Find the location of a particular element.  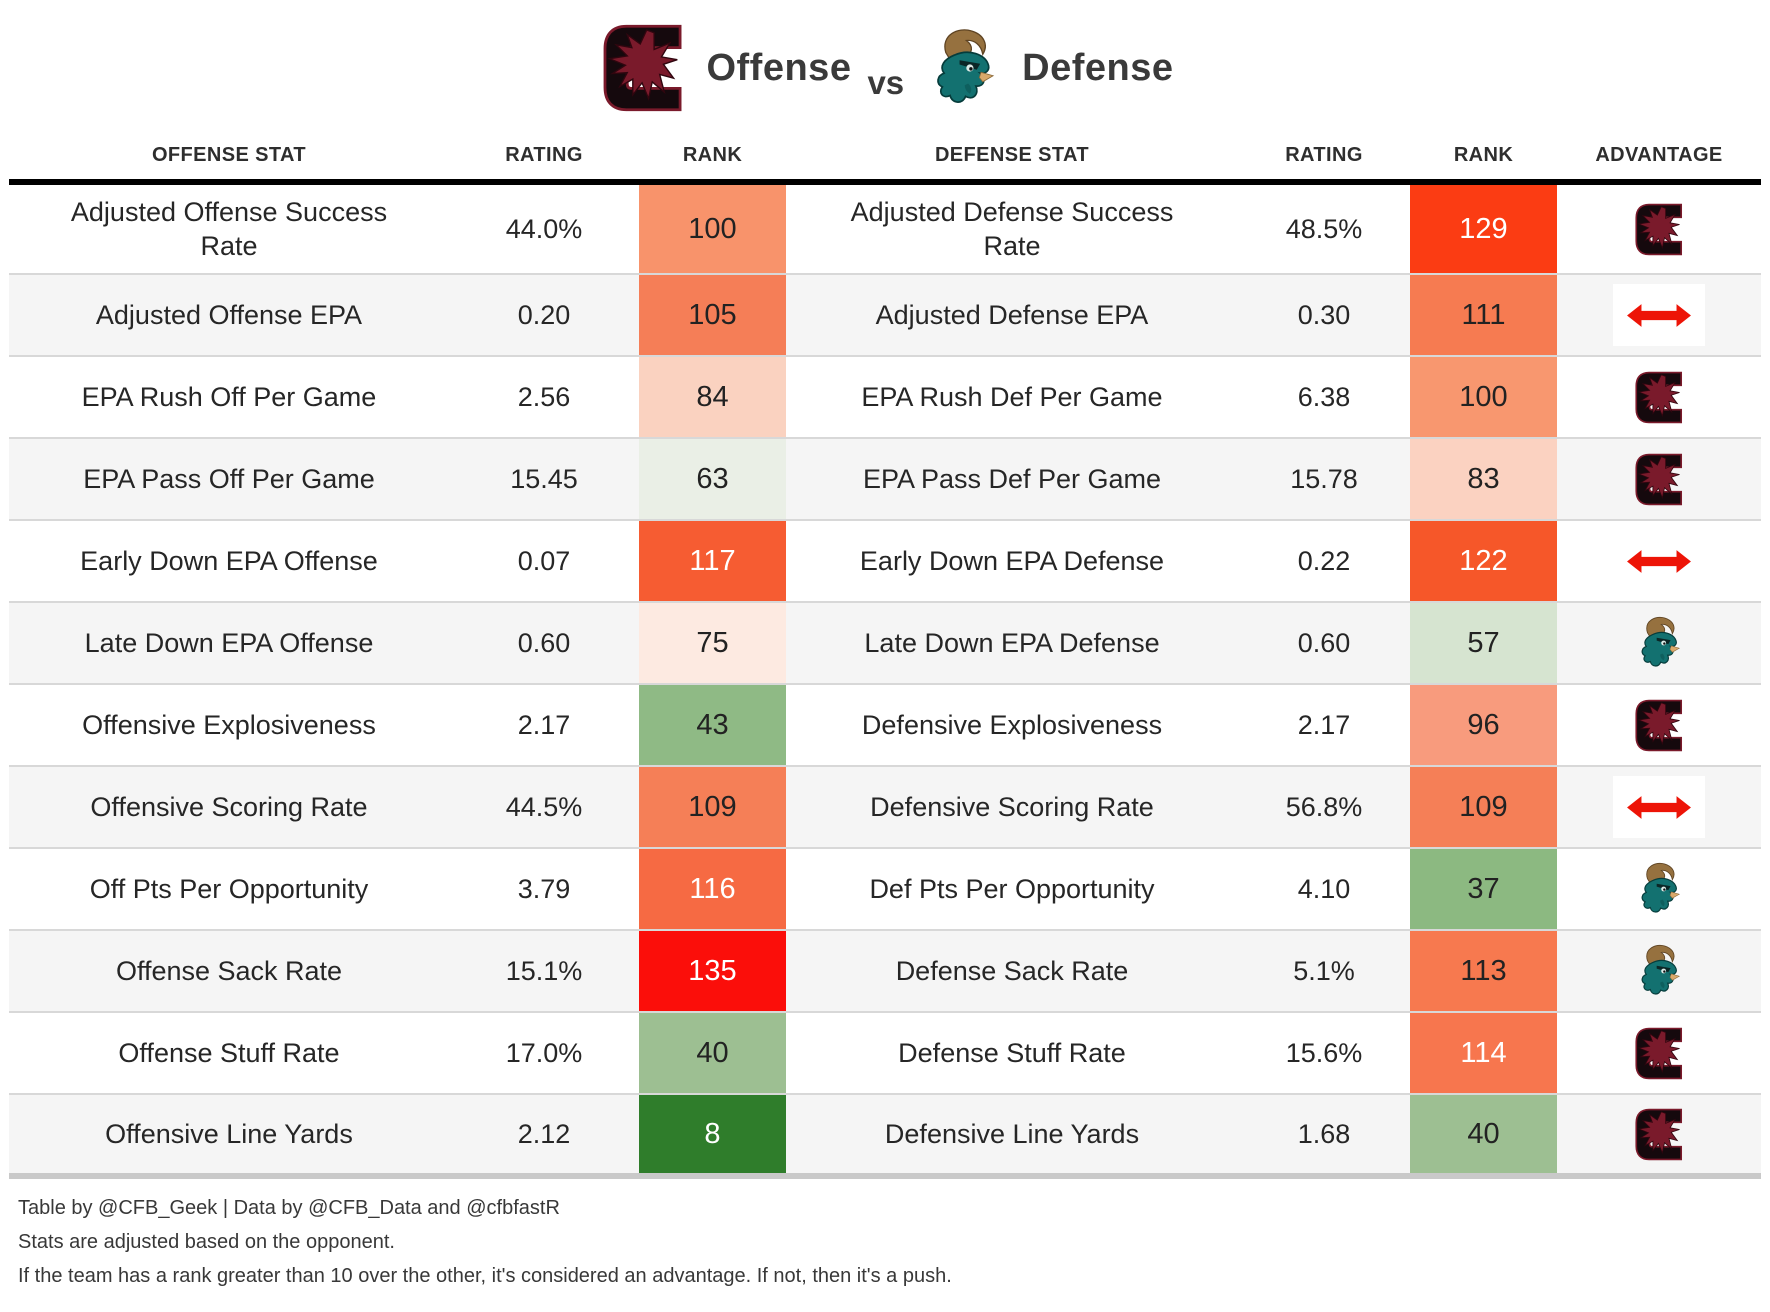

offense-rating-value: 15.45 is located at coordinates (544, 478).